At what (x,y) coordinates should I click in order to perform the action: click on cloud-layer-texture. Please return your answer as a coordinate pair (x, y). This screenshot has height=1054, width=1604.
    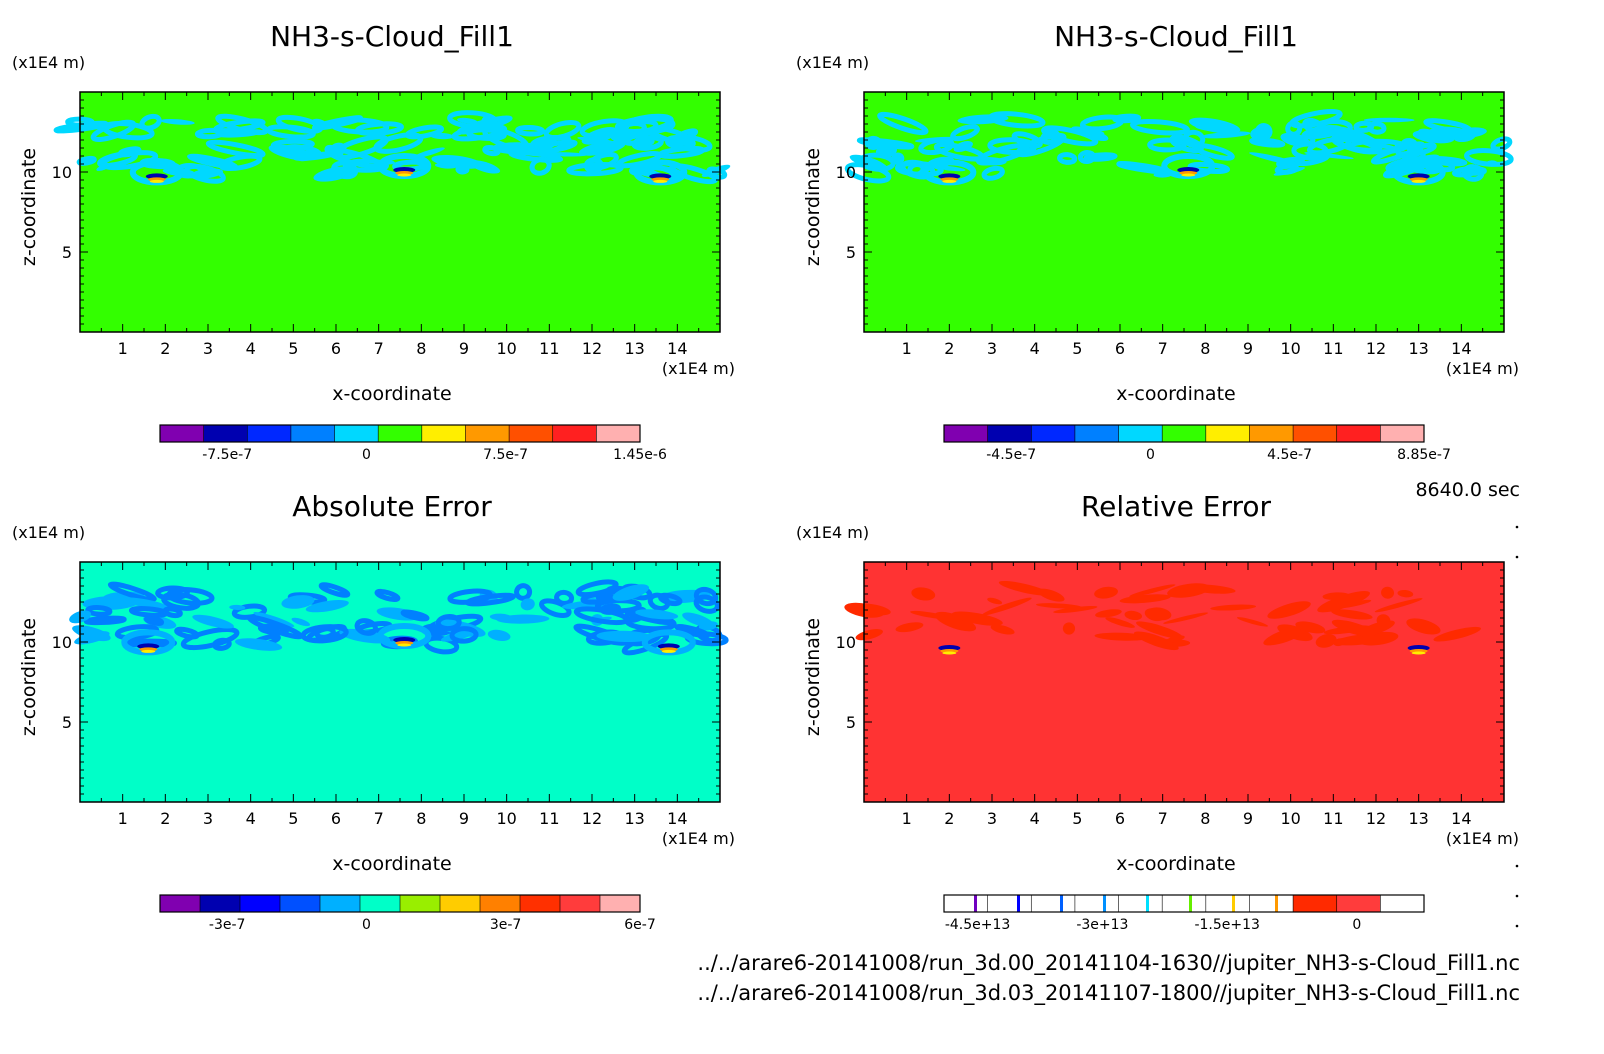
    Looking at the image, I should click on (399, 617).